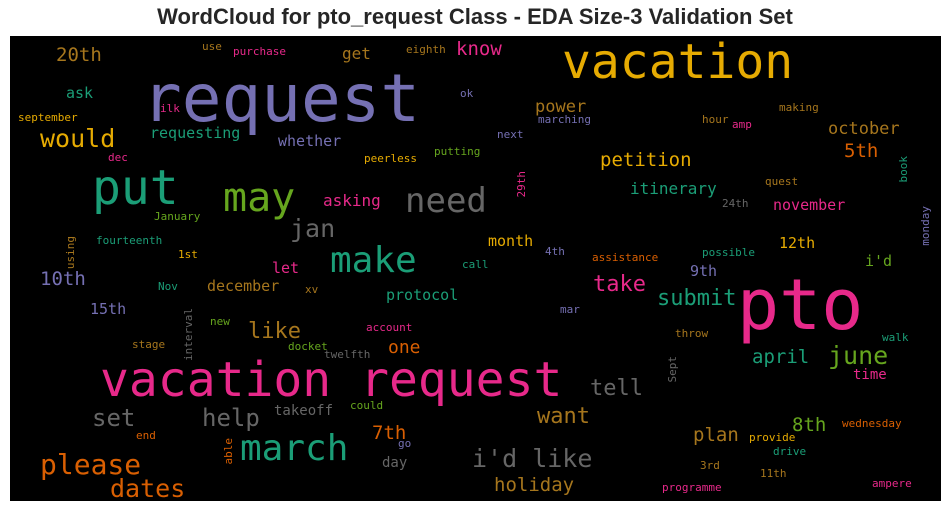 This screenshot has height=511, width=950. Describe the element at coordinates (274, 331) in the screenshot. I see `word-like: like` at that location.